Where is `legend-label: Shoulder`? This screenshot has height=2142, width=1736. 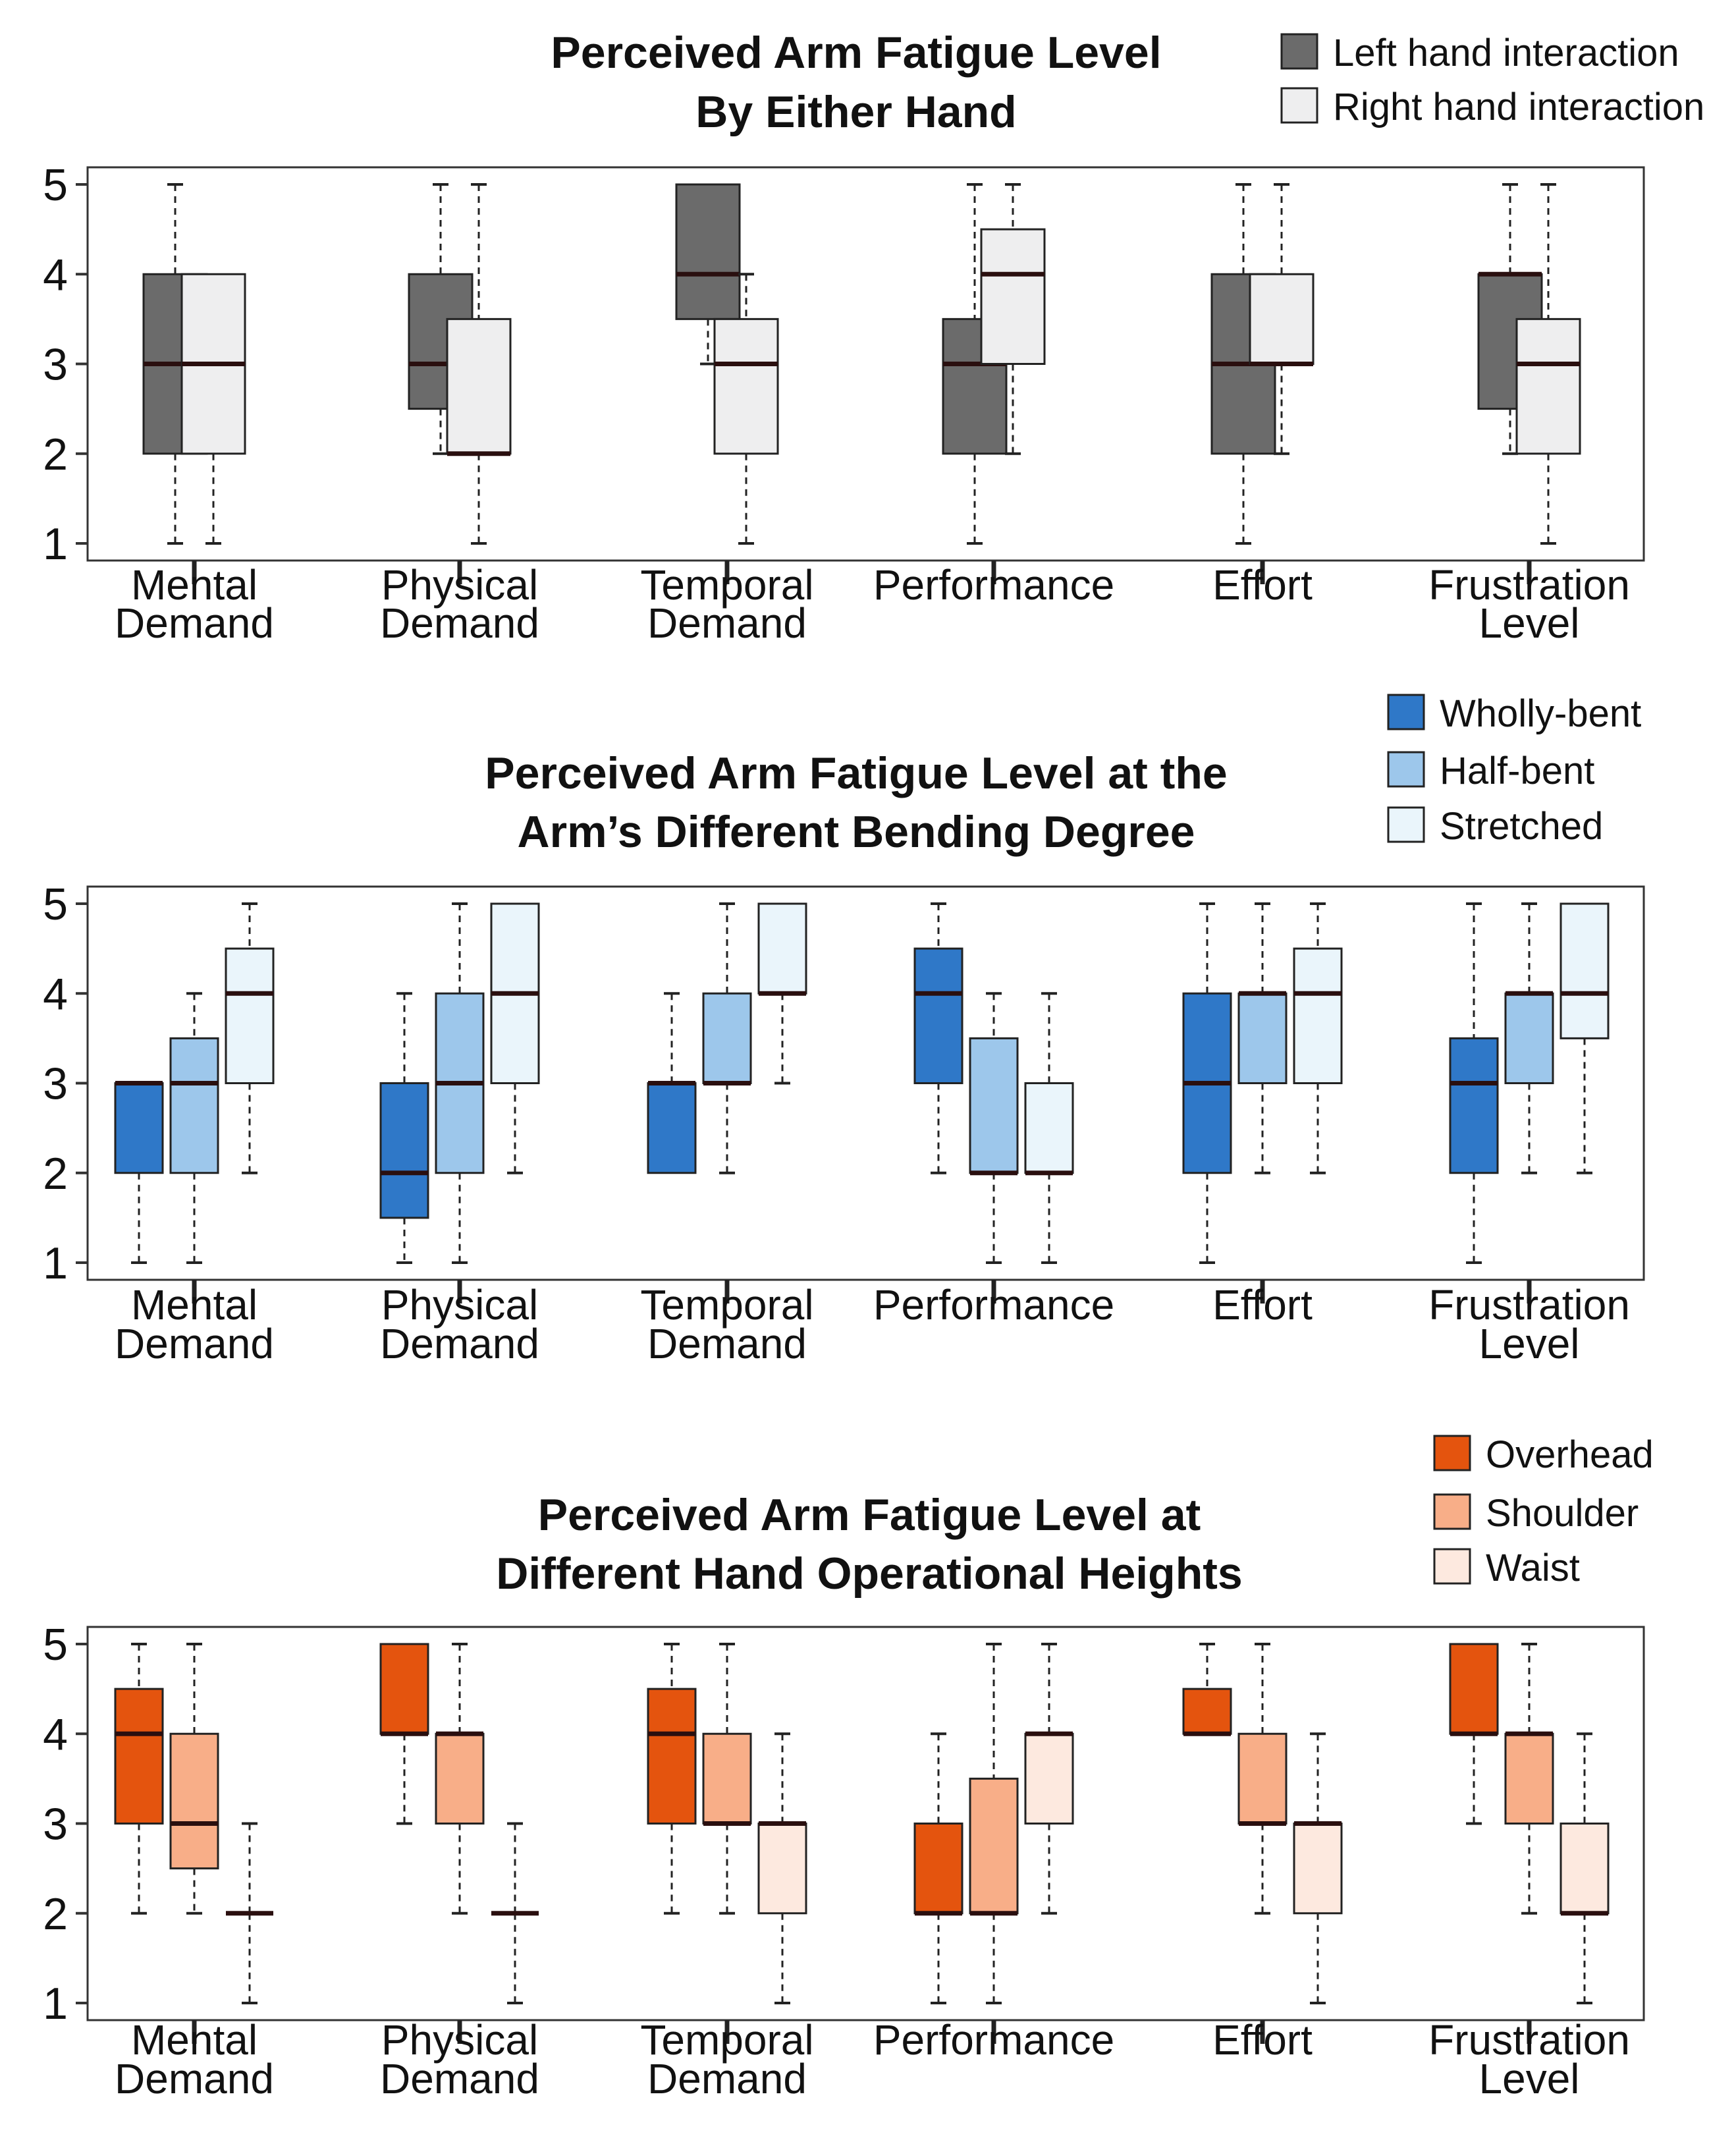
legend-label: Shoulder is located at coordinates (1562, 1513).